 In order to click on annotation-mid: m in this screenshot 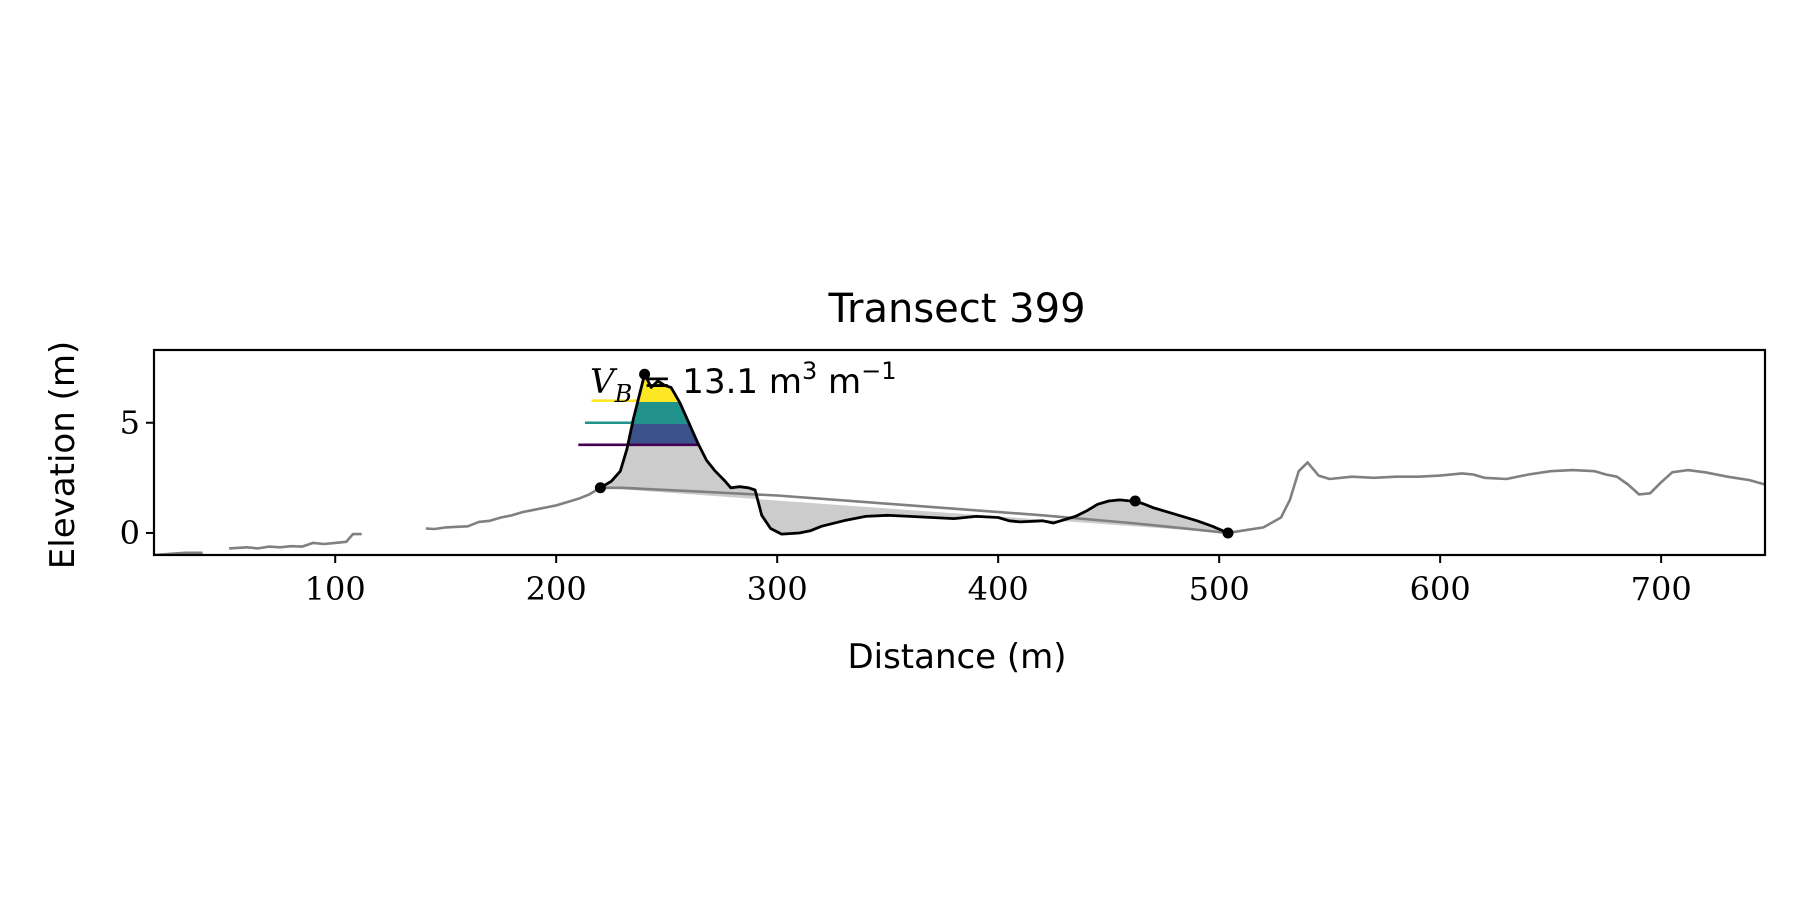, I will do `click(839, 382)`.